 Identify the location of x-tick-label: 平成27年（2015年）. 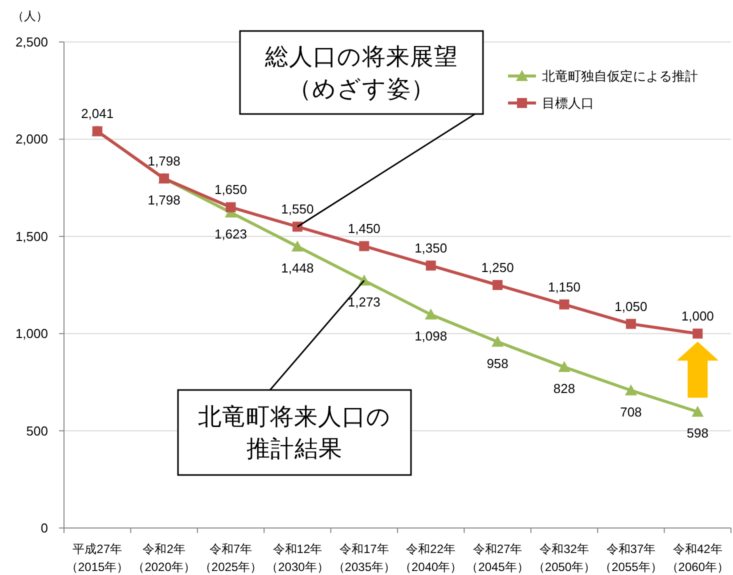
(97, 558).